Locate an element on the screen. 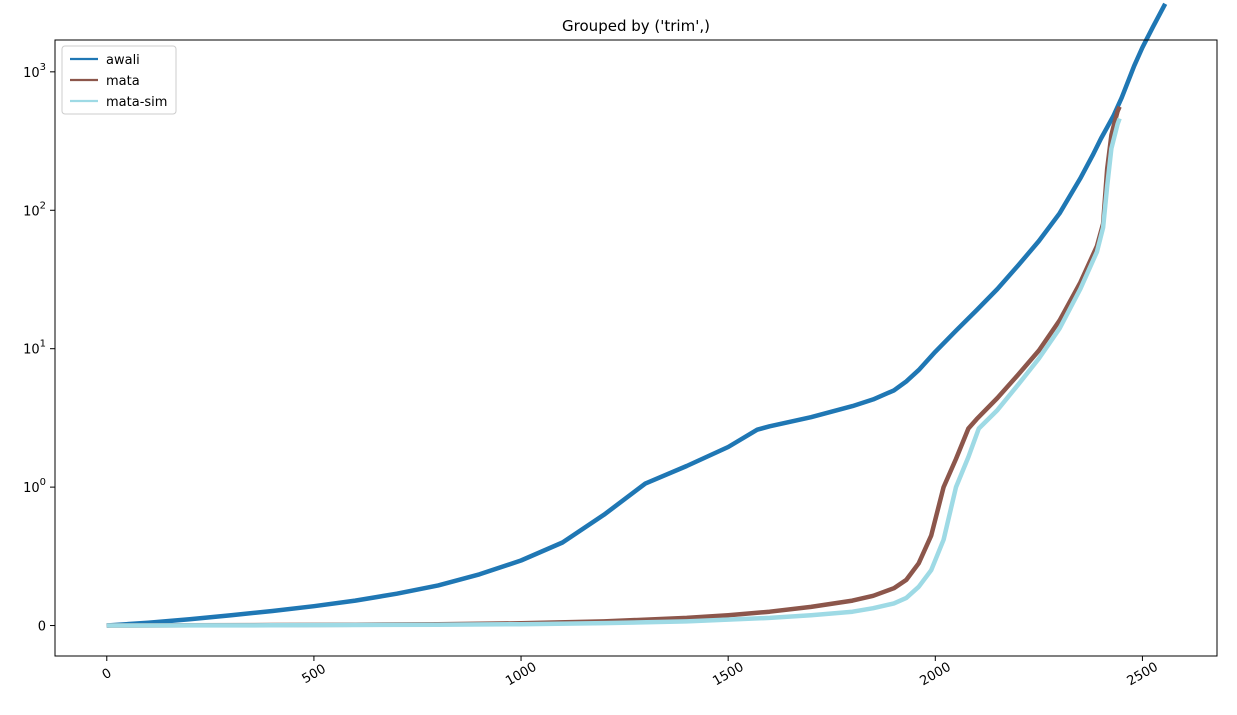  legend-box is located at coordinates (119, 80).